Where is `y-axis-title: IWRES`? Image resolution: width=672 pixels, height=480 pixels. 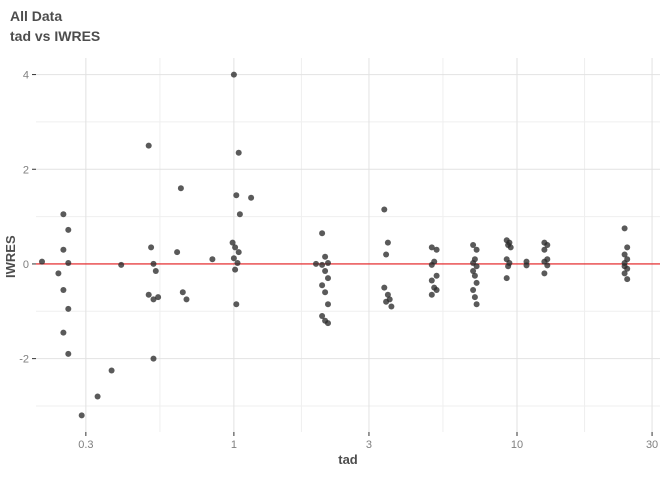 y-axis-title: IWRES is located at coordinates (10, 256).